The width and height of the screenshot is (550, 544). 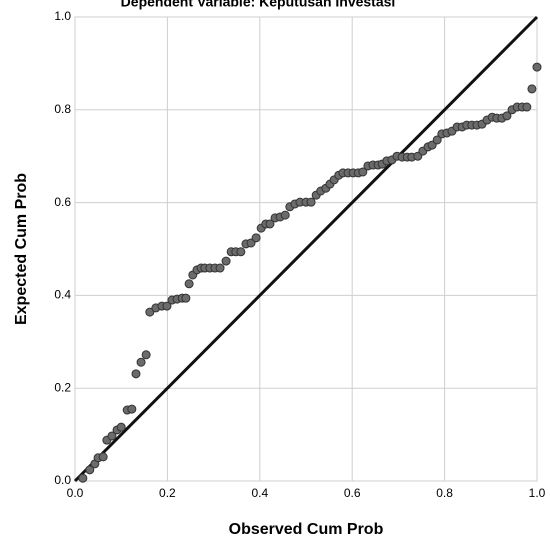 I want to click on x-axis-label: Observed Cum Prob, so click(x=306, y=529).